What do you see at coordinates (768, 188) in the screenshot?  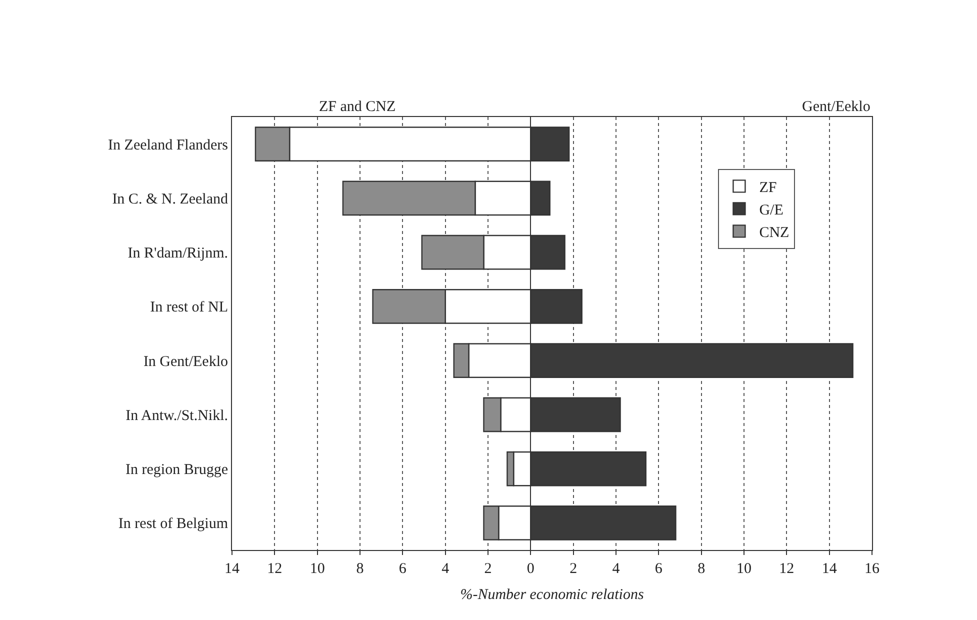 I see `legend-label: ZF` at bounding box center [768, 188].